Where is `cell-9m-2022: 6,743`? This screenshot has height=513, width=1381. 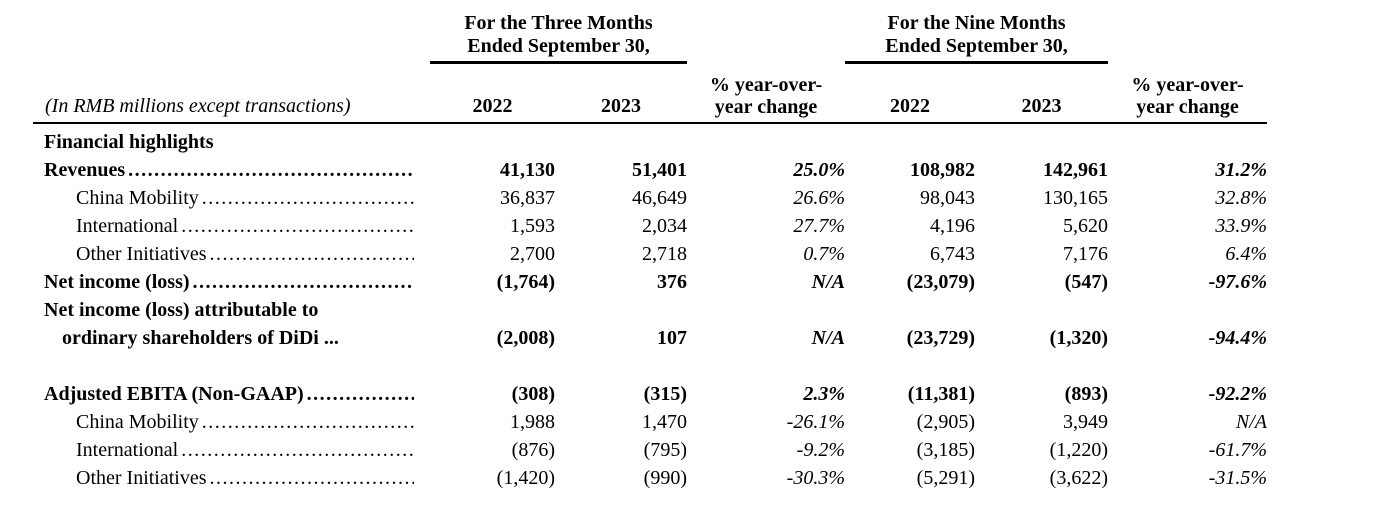 cell-9m-2022: 6,743 is located at coordinates (952, 254).